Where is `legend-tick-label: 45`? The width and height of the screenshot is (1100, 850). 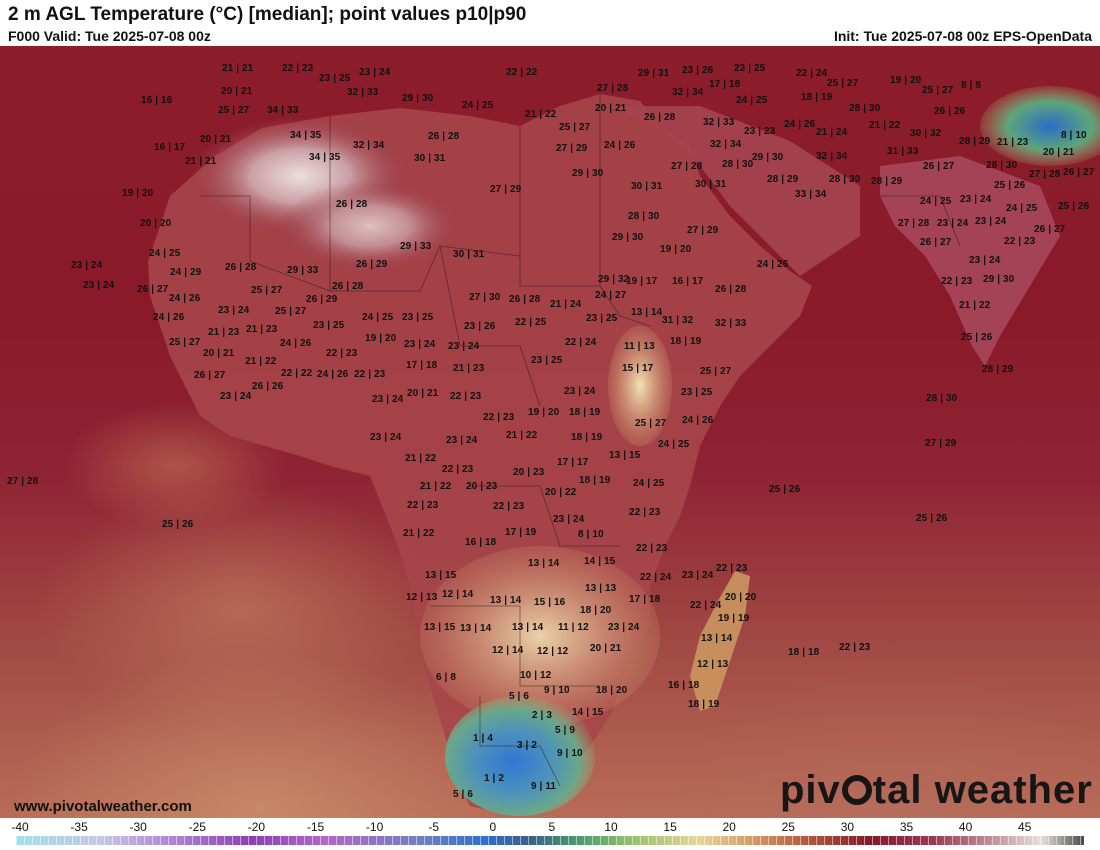
legend-tick-label: 45 is located at coordinates (1025, 827).